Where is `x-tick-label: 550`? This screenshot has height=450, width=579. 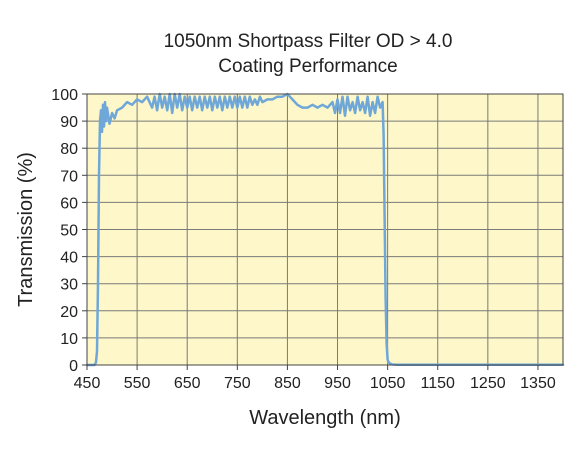
x-tick-label: 550 is located at coordinates (137, 383).